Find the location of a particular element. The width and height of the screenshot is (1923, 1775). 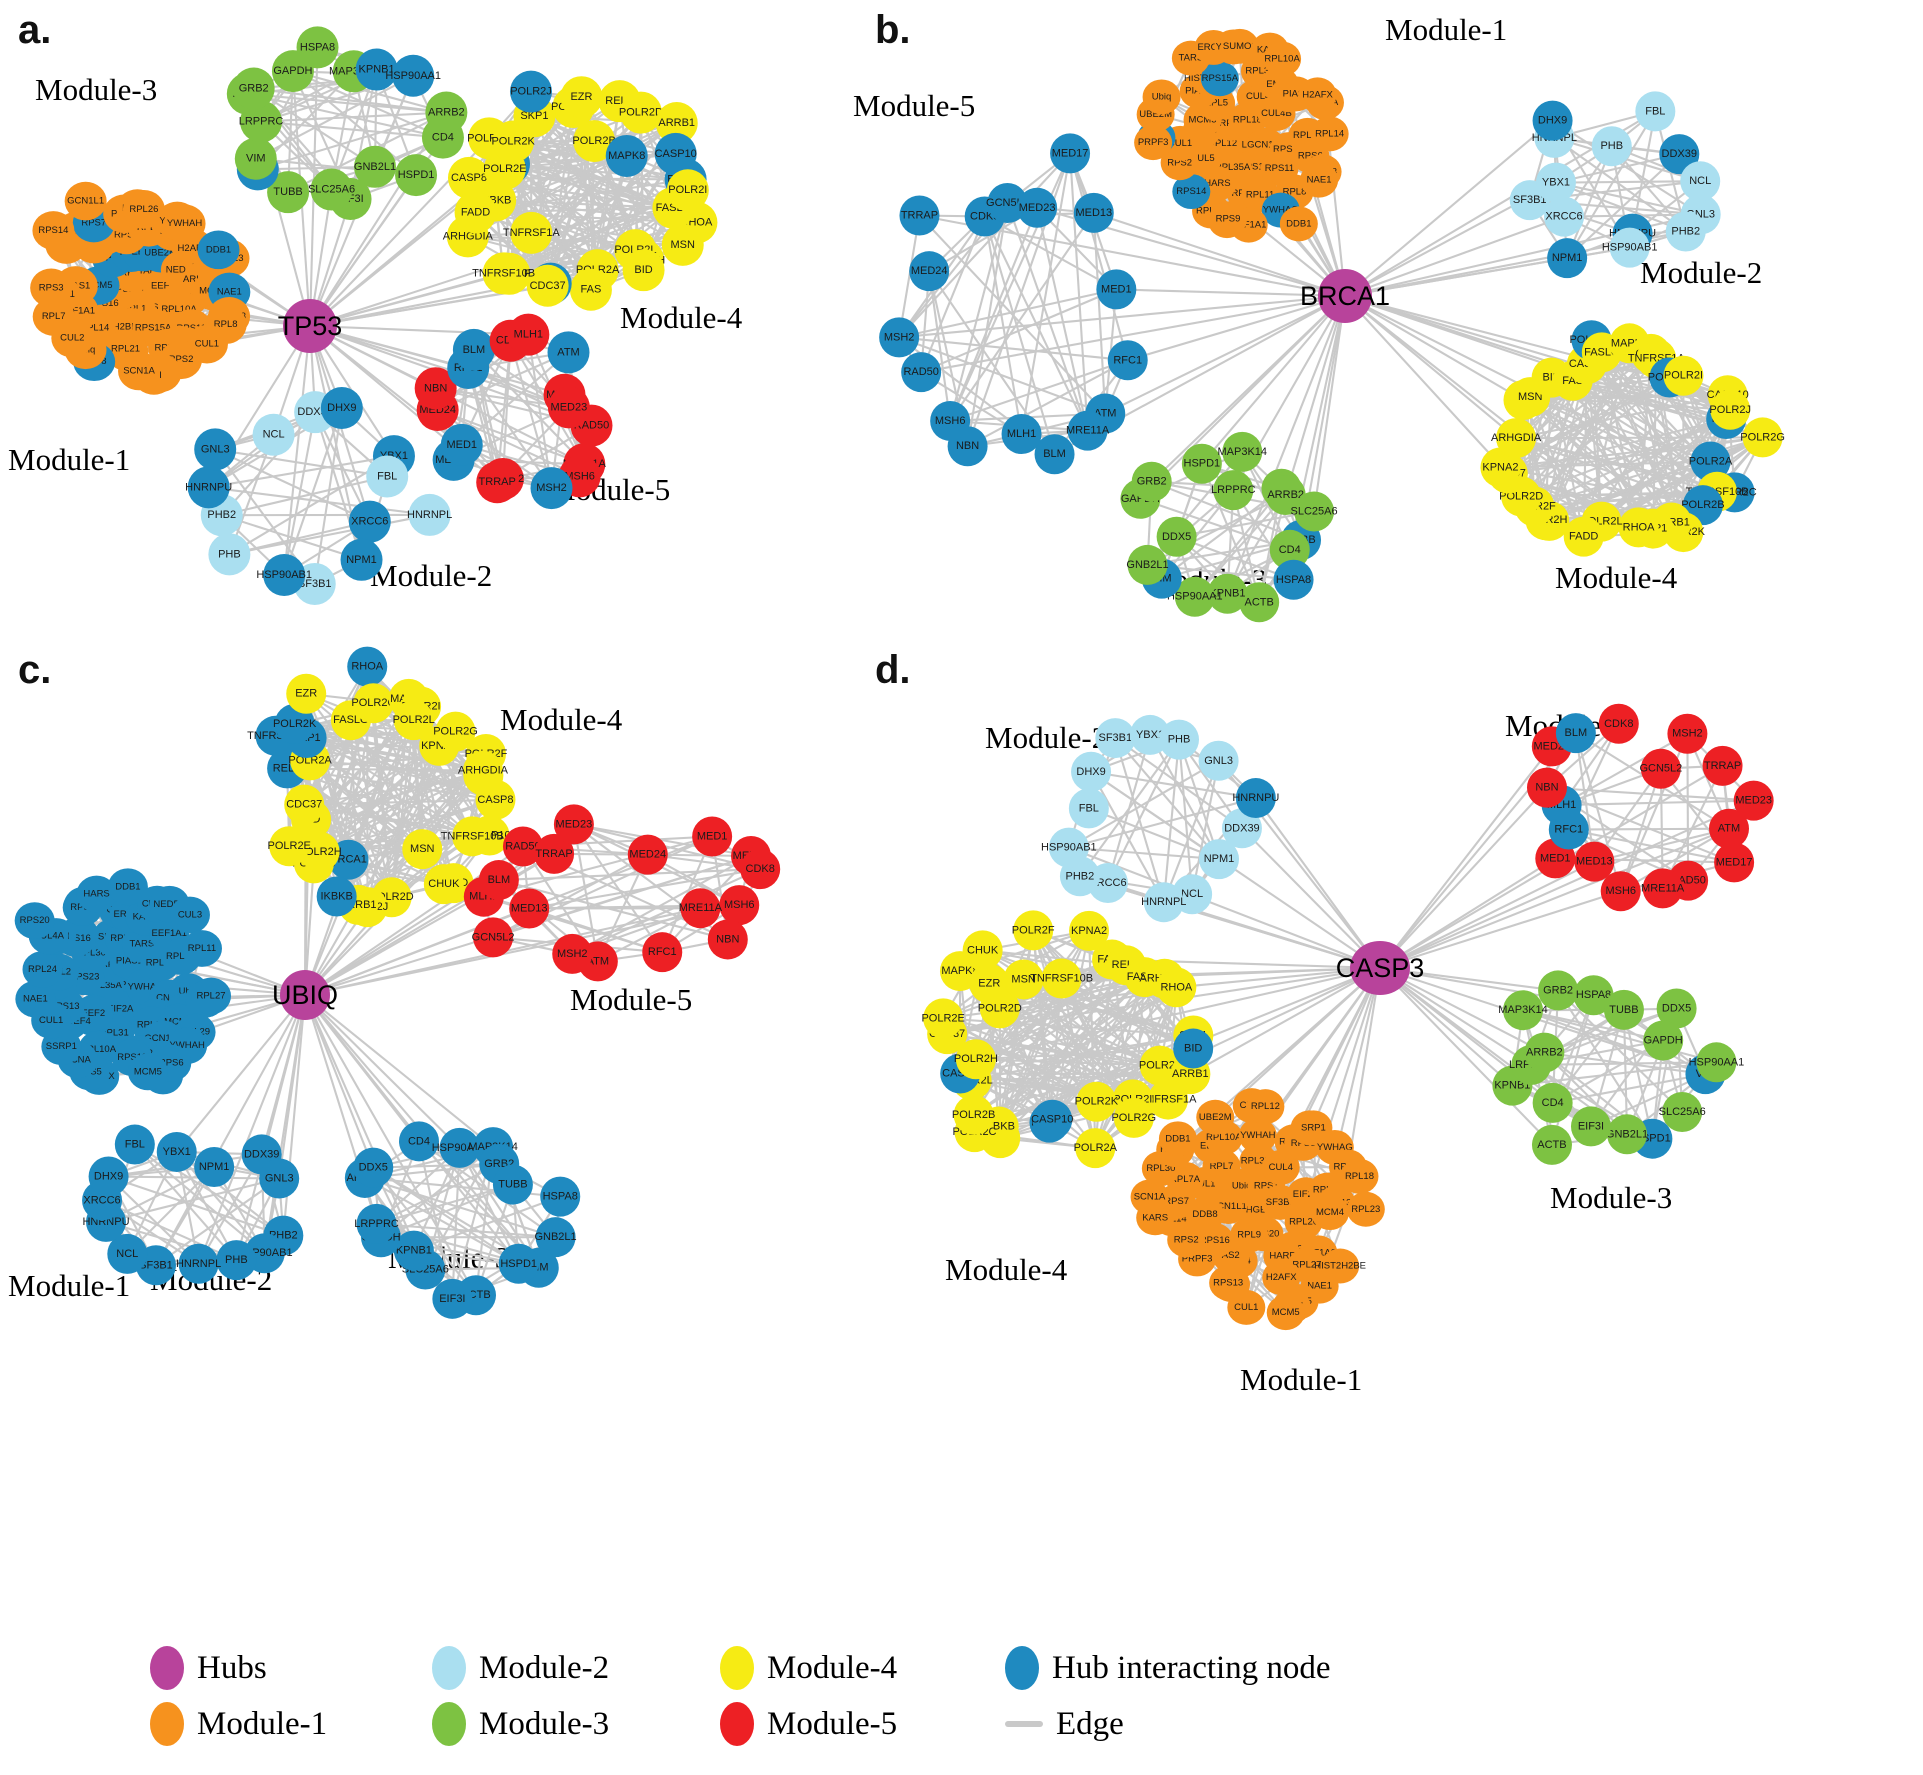

panel-b-module-4-label: Module-4 is located at coordinates (1616, 577).